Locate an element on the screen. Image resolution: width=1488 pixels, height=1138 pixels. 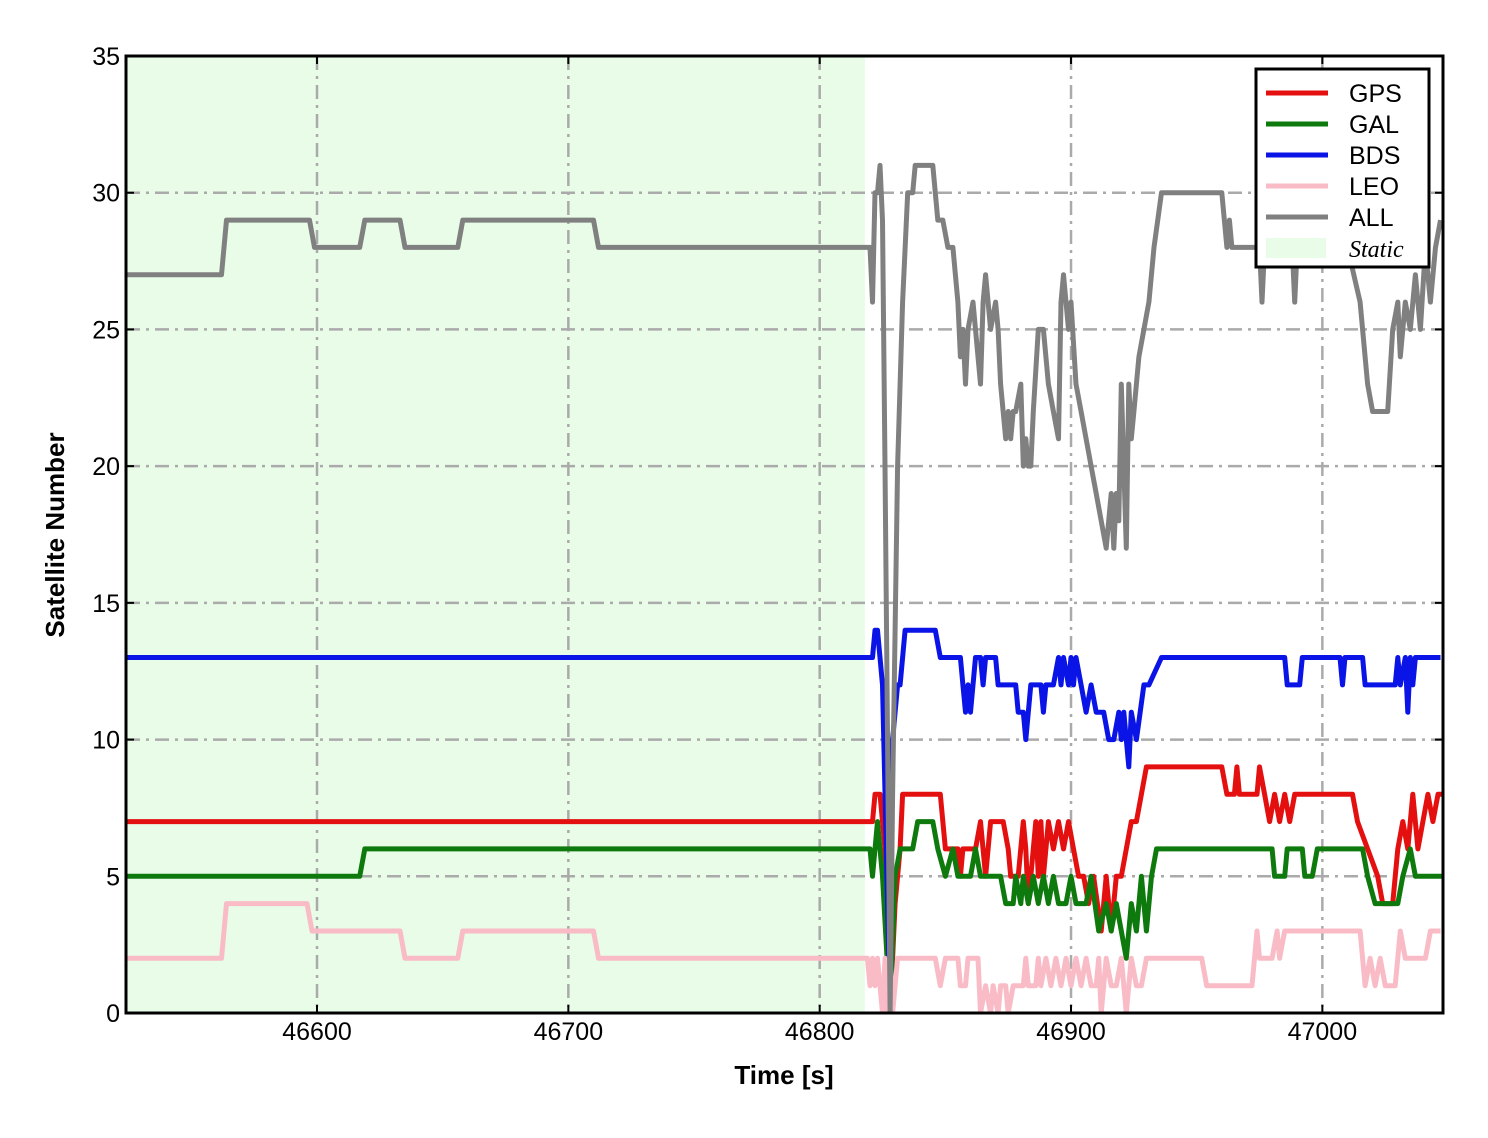
legend-swatch is located at coordinates (1296, 248).